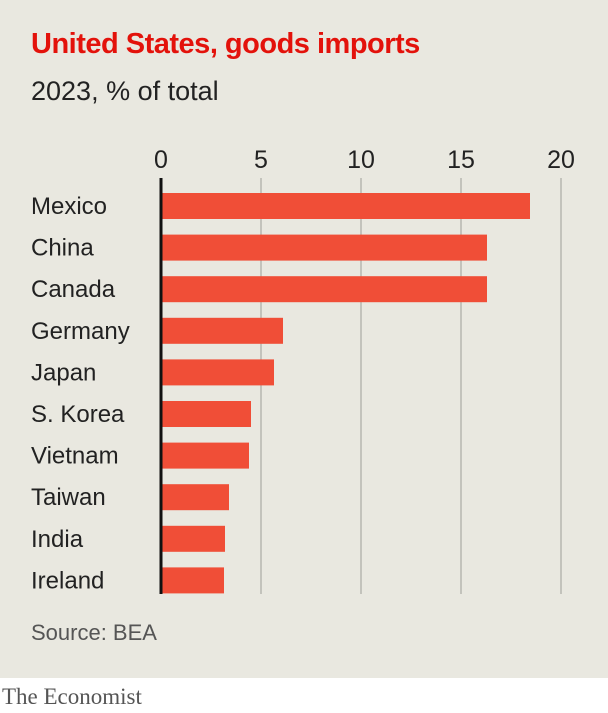 This screenshot has height=713, width=608. What do you see at coordinates (73, 289) in the screenshot?
I see `category-label: Canada` at bounding box center [73, 289].